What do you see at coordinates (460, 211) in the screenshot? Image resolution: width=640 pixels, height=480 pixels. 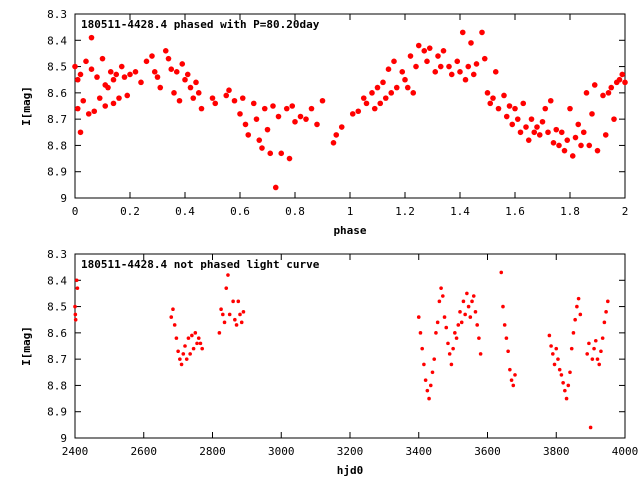 I see `x-tick-label: 1.4` at bounding box center [460, 211].